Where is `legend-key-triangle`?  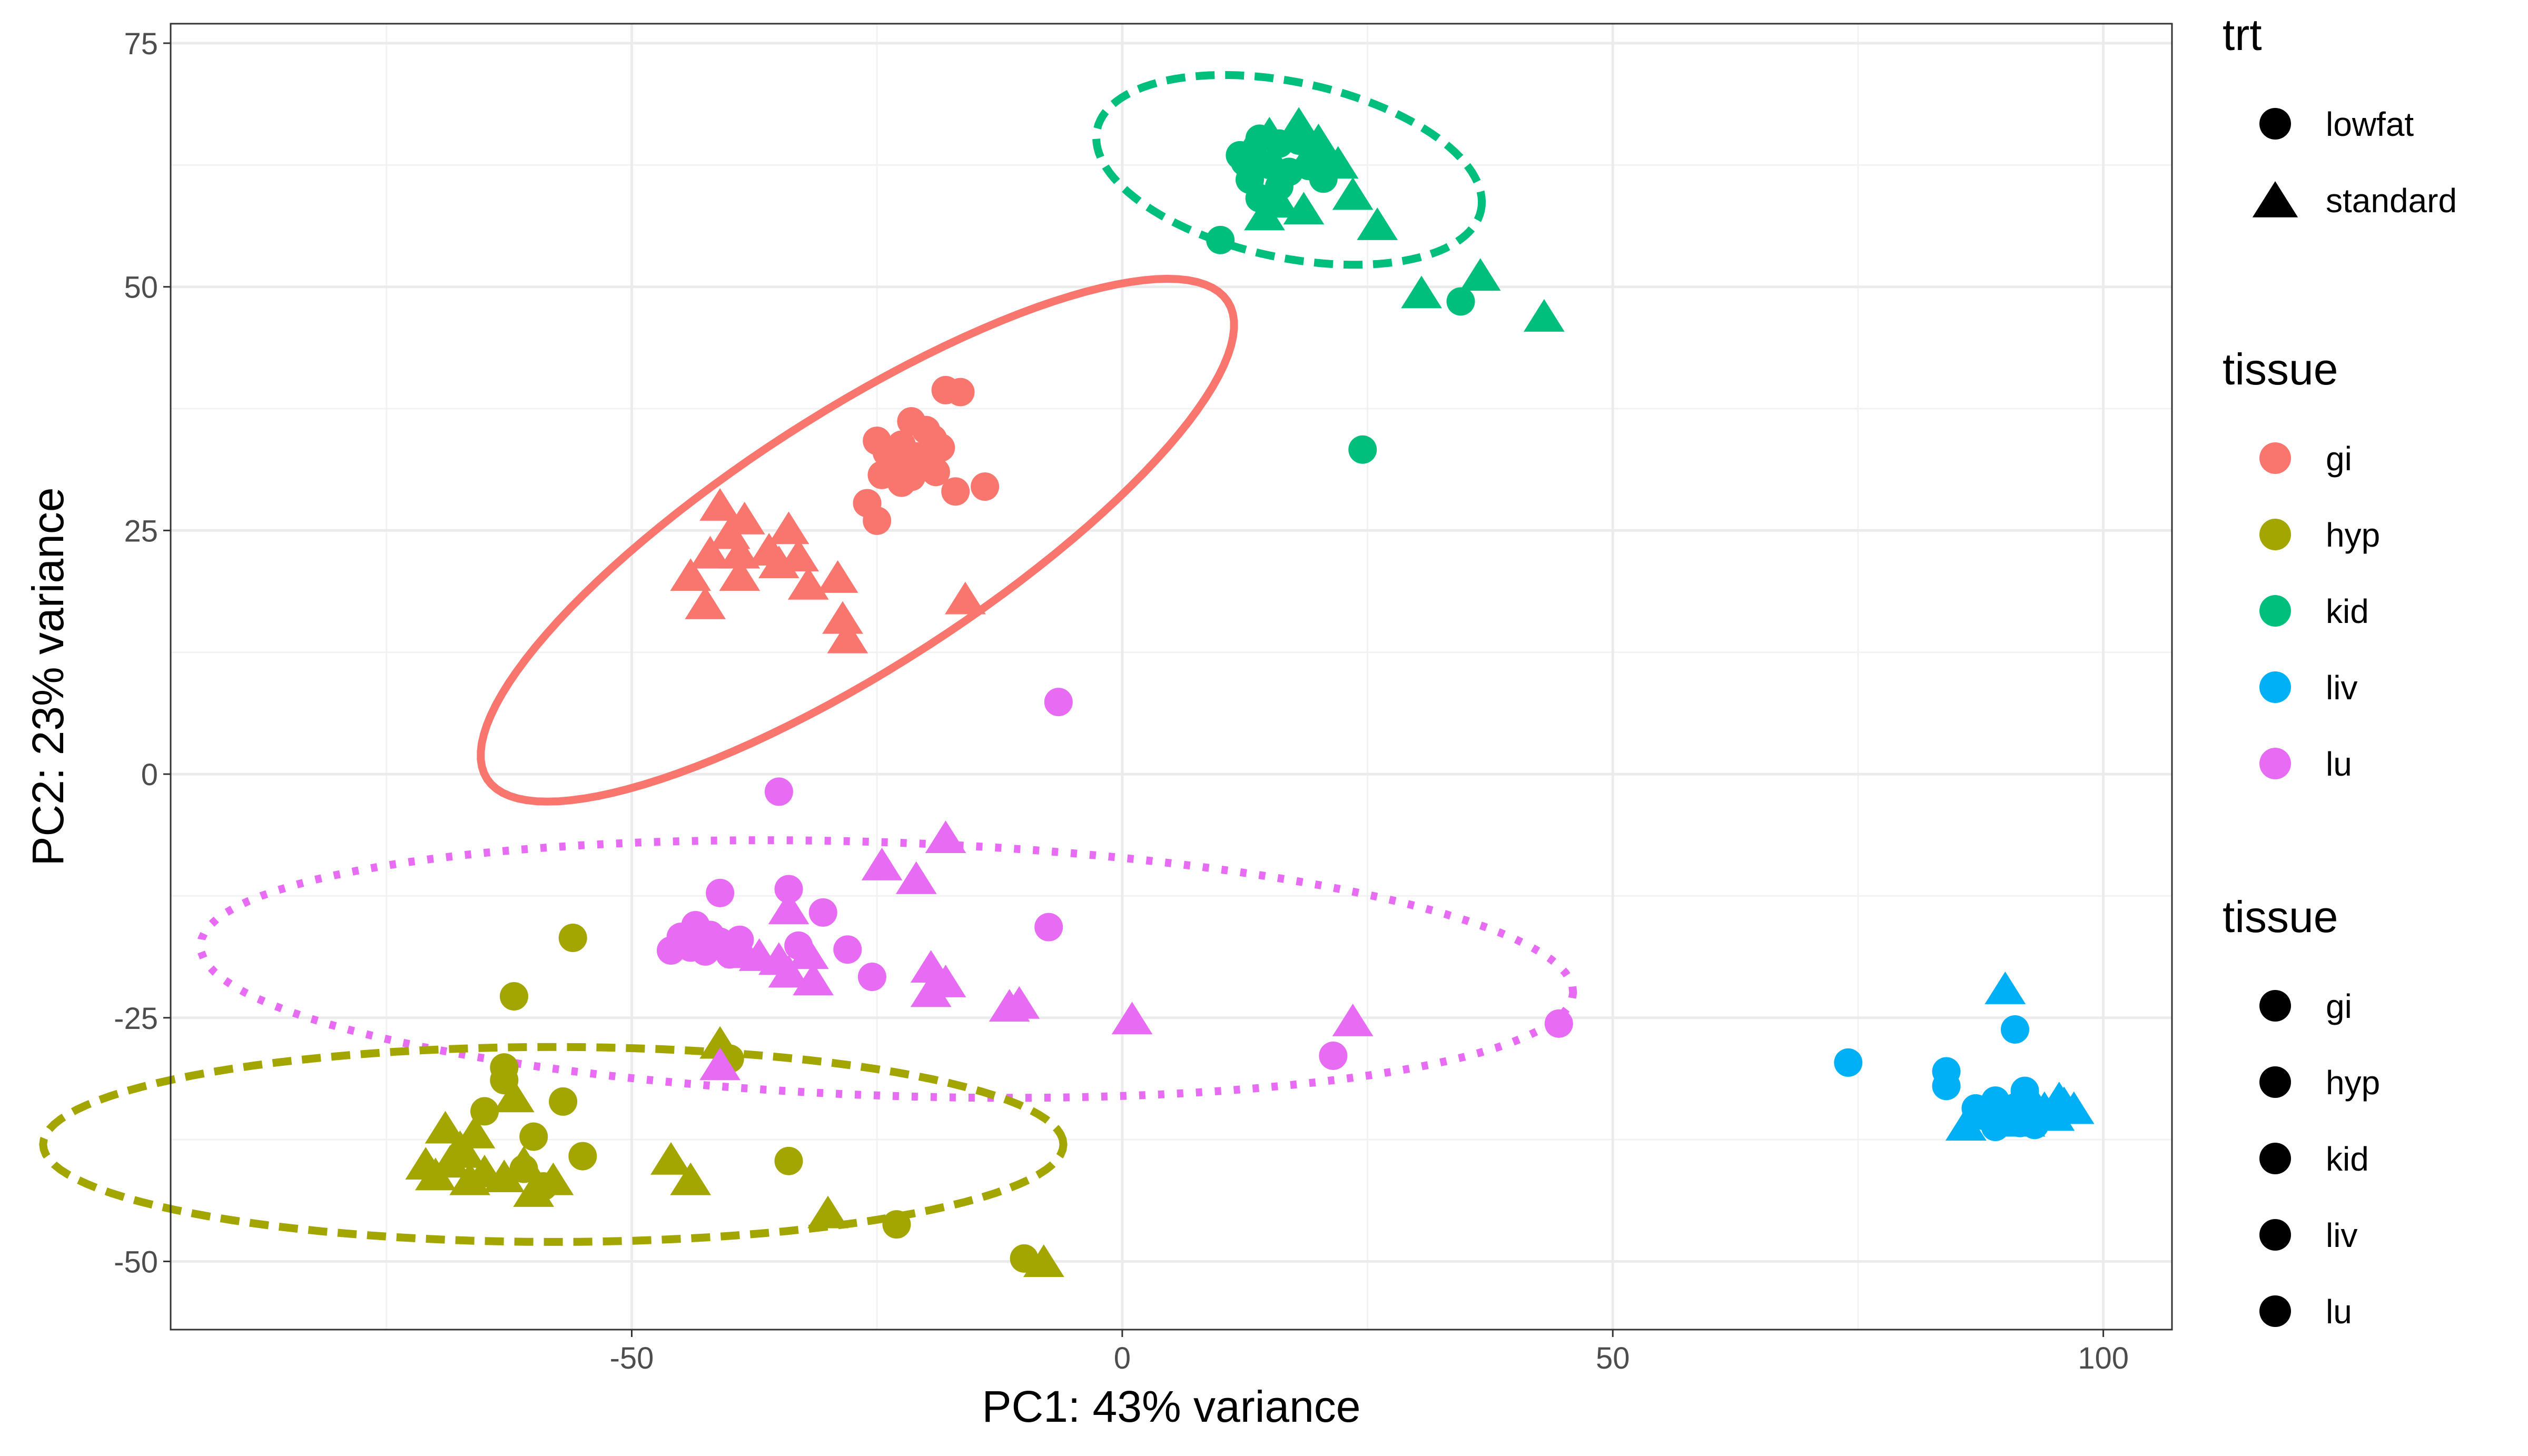 legend-key-triangle is located at coordinates (2275, 199).